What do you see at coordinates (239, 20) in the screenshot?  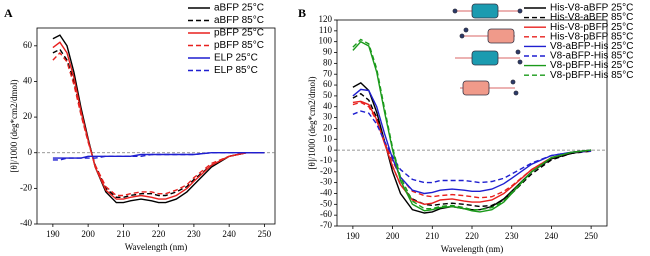 I see `legend-label: aBFP 85°C` at bounding box center [239, 20].